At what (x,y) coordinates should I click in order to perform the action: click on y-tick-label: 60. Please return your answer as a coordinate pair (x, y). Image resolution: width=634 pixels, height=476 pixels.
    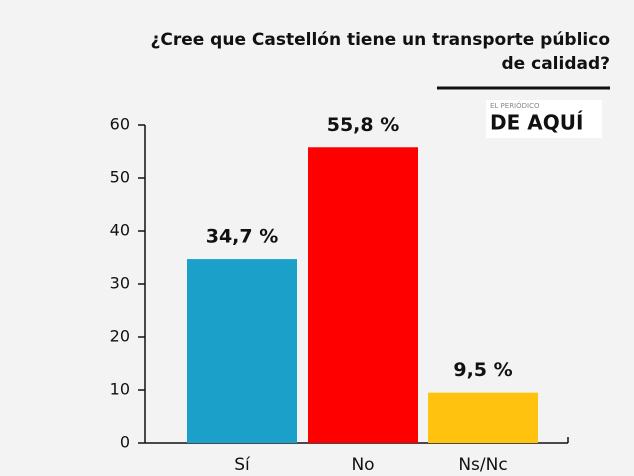
    Looking at the image, I should click on (120, 124).